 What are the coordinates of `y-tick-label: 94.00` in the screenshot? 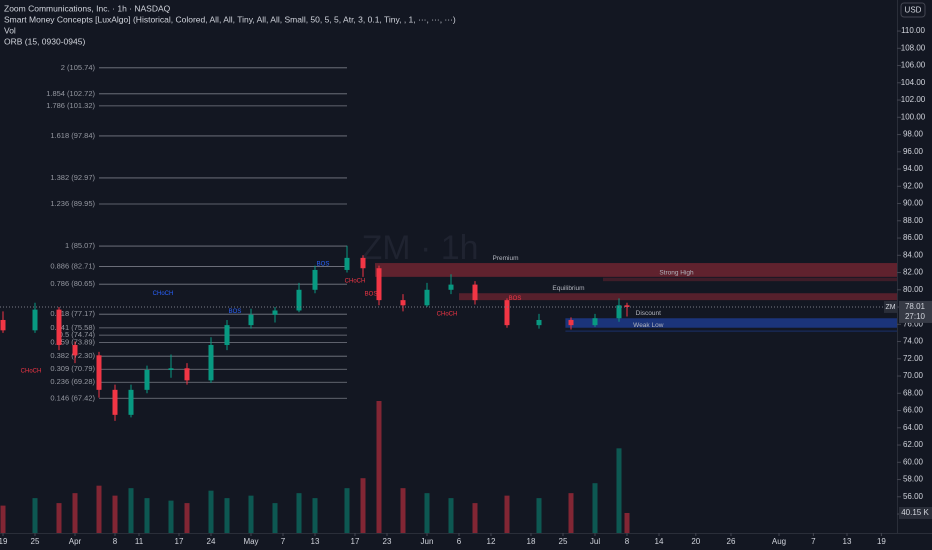 It's located at (913, 168).